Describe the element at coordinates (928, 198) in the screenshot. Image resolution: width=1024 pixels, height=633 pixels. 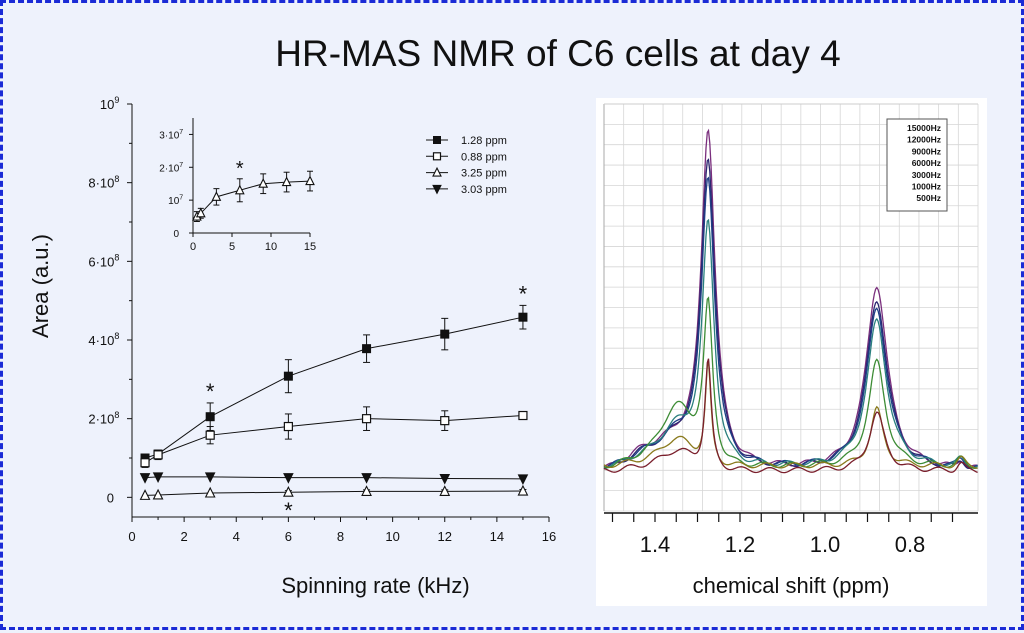
I see `spectra-legend-label: 500Hz` at that location.